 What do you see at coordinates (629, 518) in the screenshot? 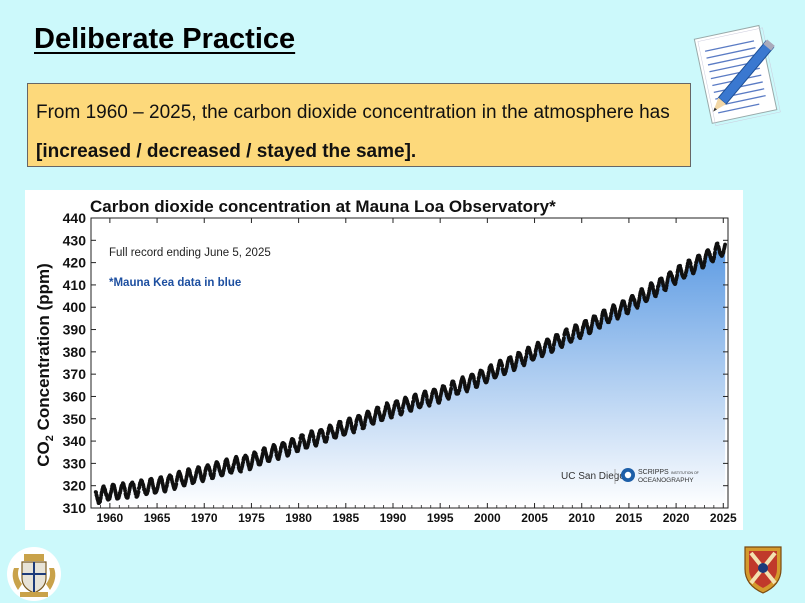
I see `x-tick-label: 2015` at bounding box center [629, 518].